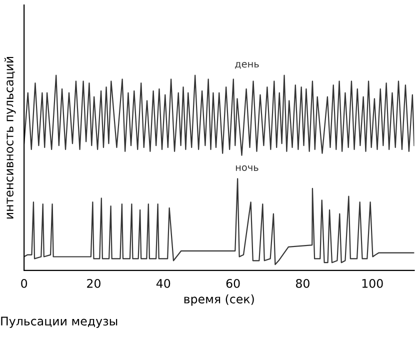 The image size is (415, 338). What do you see at coordinates (247, 65) in the screenshot?
I see `series-label: день` at bounding box center [247, 65].